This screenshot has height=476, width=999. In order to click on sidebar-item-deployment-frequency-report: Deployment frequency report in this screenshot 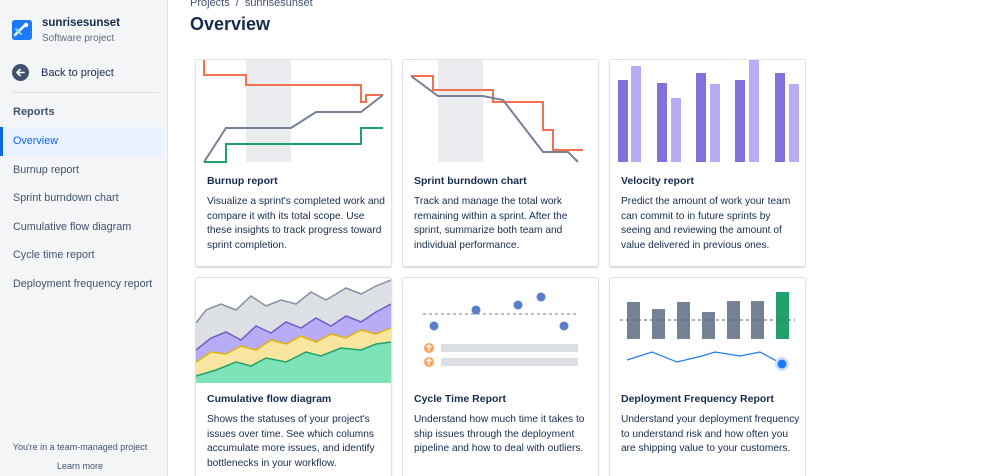, I will do `click(83, 283)`.